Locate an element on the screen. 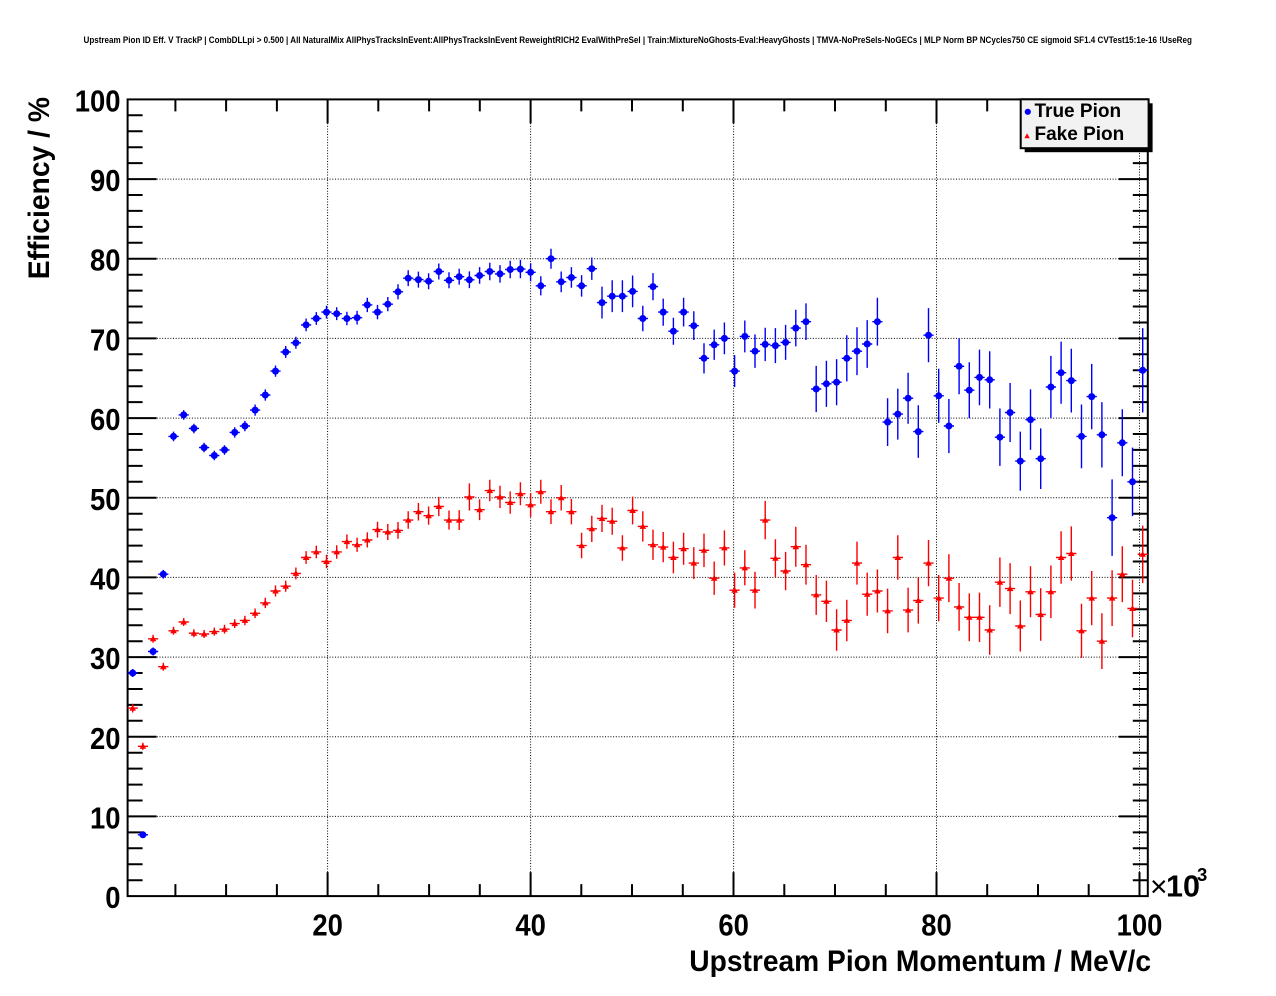 Image resolution: width=1276 pixels, height=996 pixels. svg-text: Upstream Pion Momentum / MeV/c is located at coordinates (920, 961).